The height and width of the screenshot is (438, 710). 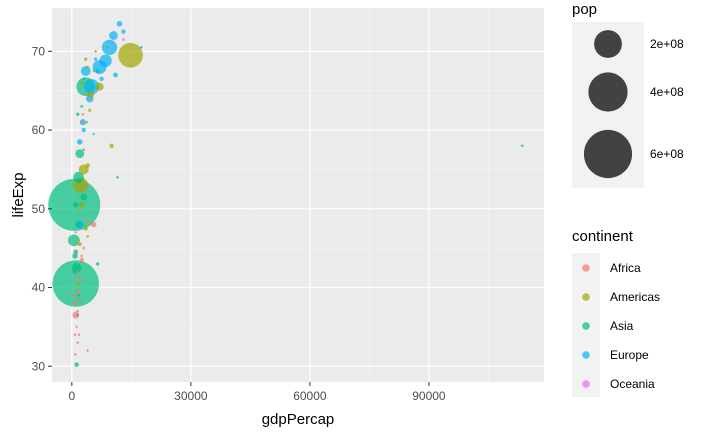 I want to click on y-tick-label: 40, so click(x=39, y=288).